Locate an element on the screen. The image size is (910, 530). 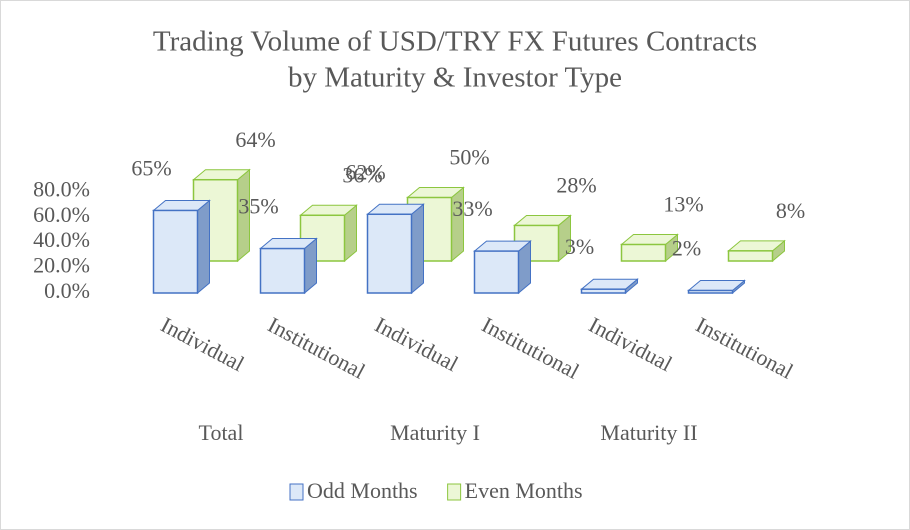
y-tick-label: 0.0% is located at coordinates (67, 290).